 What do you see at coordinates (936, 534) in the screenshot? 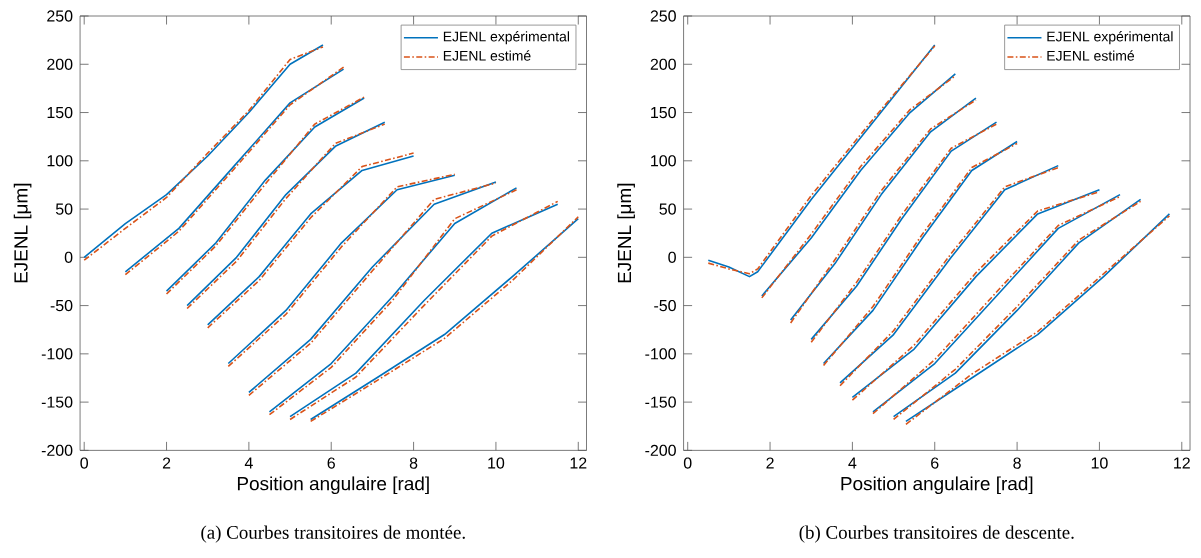
I see `text: (b) Courbes transitoires de descente.` at bounding box center [936, 534].